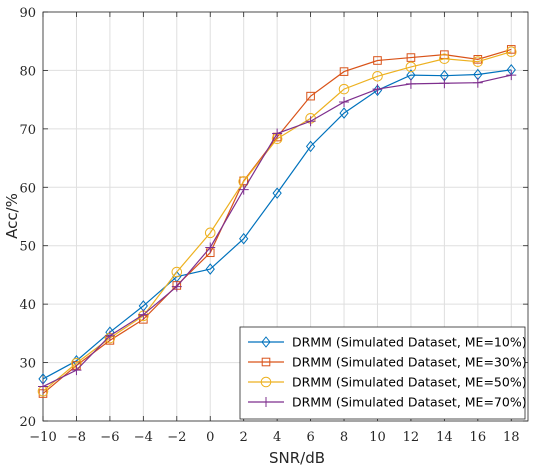 The height and width of the screenshot is (469, 550). I want to click on legend-label: DRMM (Simulated Dataset, ME=30%), so click(409, 362).